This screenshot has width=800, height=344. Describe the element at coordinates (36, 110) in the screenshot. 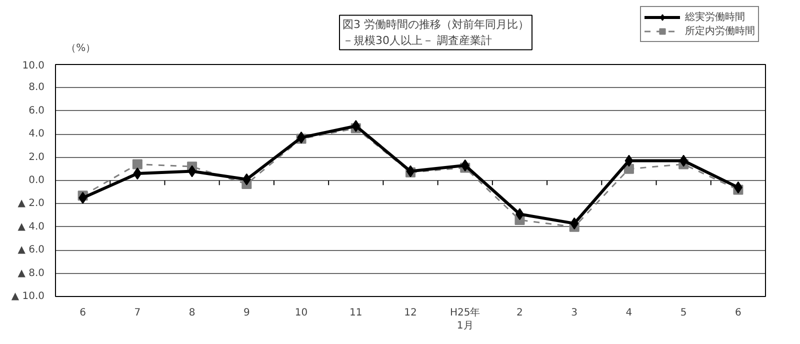

I see `y-tick-label: 6.0` at that location.